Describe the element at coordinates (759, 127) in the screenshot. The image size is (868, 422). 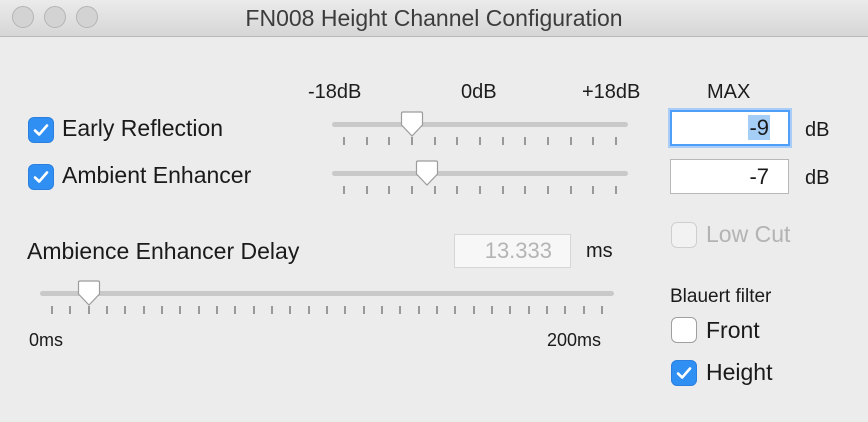
I see `selected-text: -9` at that location.